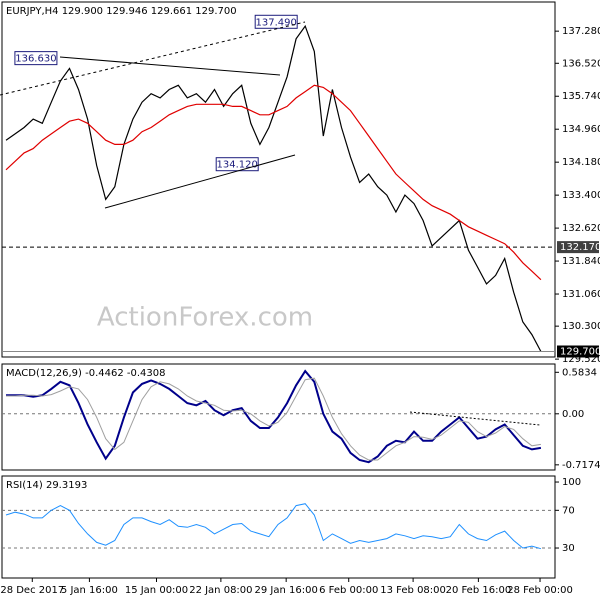 The width and height of the screenshot is (600, 600). I want to click on x-tick-label: 22 Jan 08:00, so click(220, 590).